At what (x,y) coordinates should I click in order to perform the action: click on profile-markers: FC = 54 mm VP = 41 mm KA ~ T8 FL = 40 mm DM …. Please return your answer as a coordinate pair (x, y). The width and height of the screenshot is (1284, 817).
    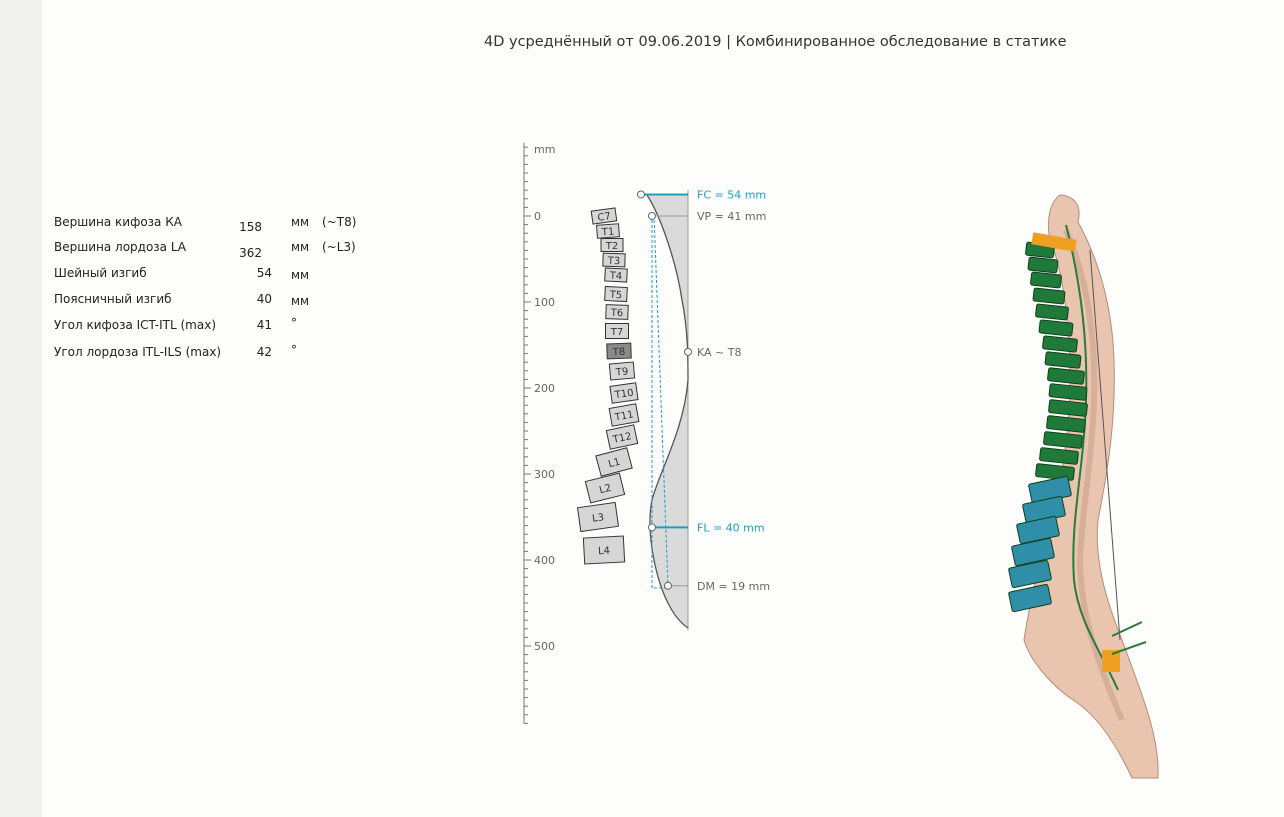
    Looking at the image, I should click on (703, 391).